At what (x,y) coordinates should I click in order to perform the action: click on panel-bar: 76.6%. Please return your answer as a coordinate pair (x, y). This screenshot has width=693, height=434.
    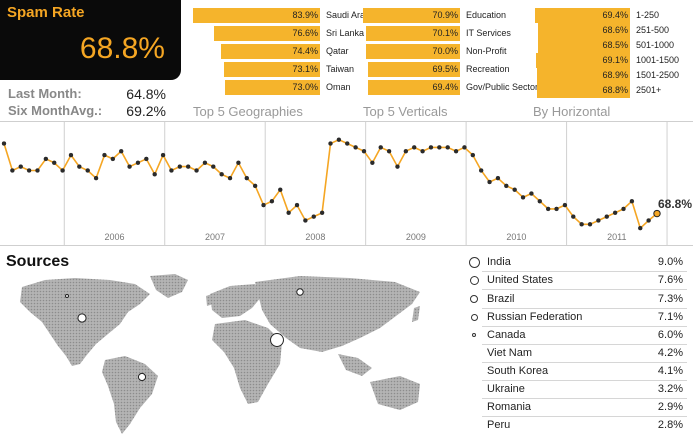
    Looking at the image, I should click on (267, 33).